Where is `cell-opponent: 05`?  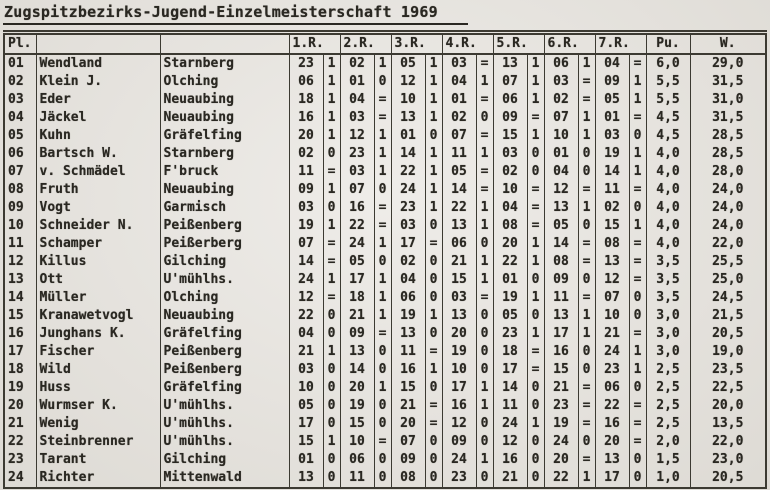 cell-opponent: 05 is located at coordinates (305, 406).